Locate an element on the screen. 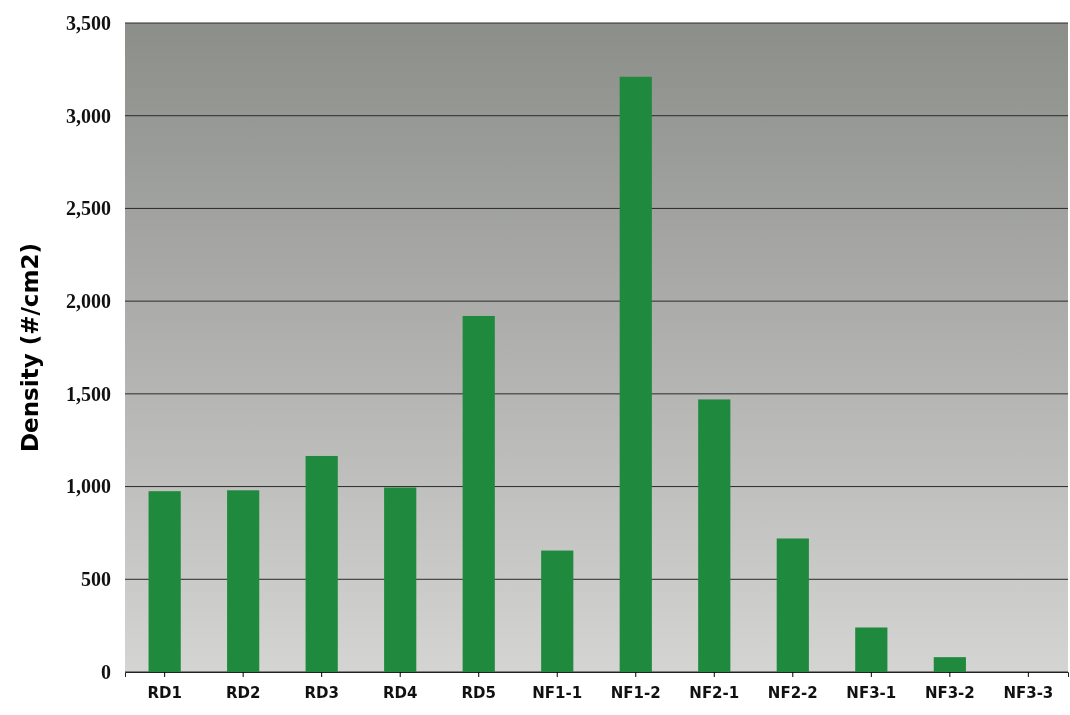 The height and width of the screenshot is (715, 1070). x-tick-label: NF2-1 is located at coordinates (714, 692).